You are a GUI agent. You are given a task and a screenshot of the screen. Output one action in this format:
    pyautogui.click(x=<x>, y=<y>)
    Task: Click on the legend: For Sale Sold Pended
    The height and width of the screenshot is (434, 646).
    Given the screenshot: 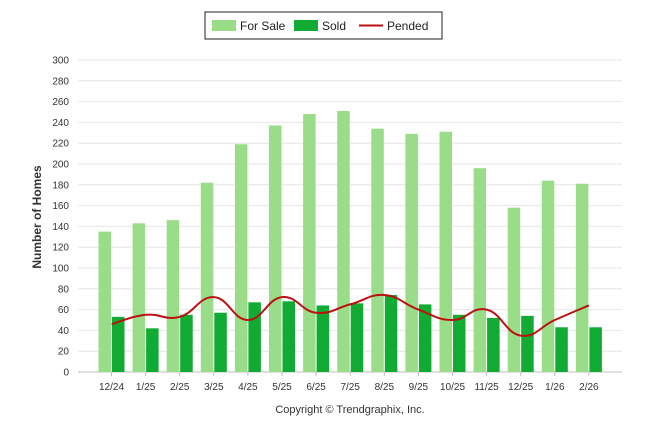 What is the action you would take?
    pyautogui.click(x=323, y=25)
    